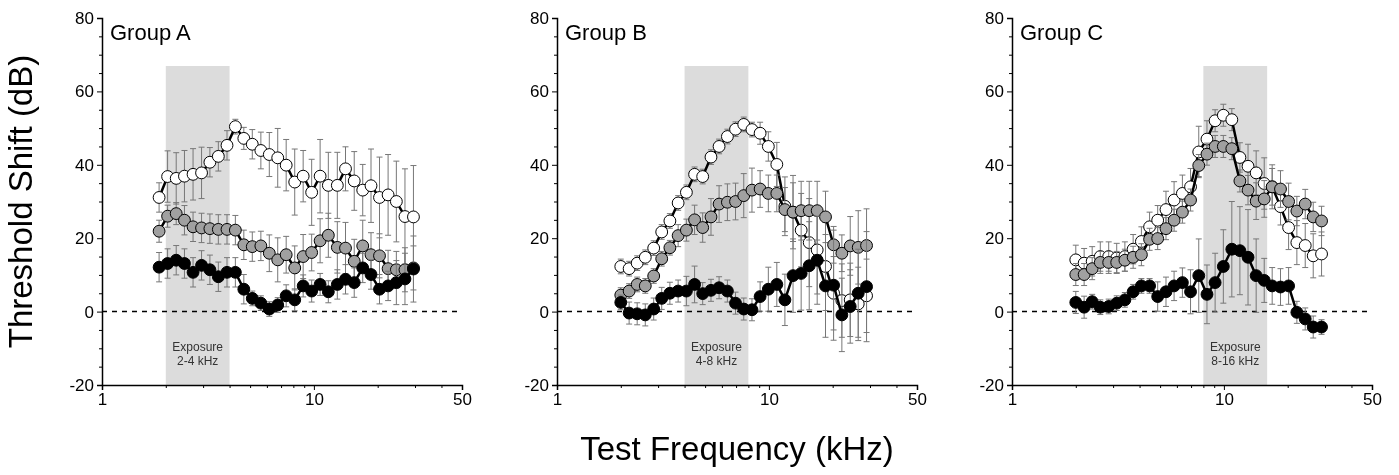 Image resolution: width=1399 pixels, height=475 pixels. What do you see at coordinates (1235, 354) in the screenshot?
I see `band-label: Exposure 8-16 kHz` at bounding box center [1235, 354].